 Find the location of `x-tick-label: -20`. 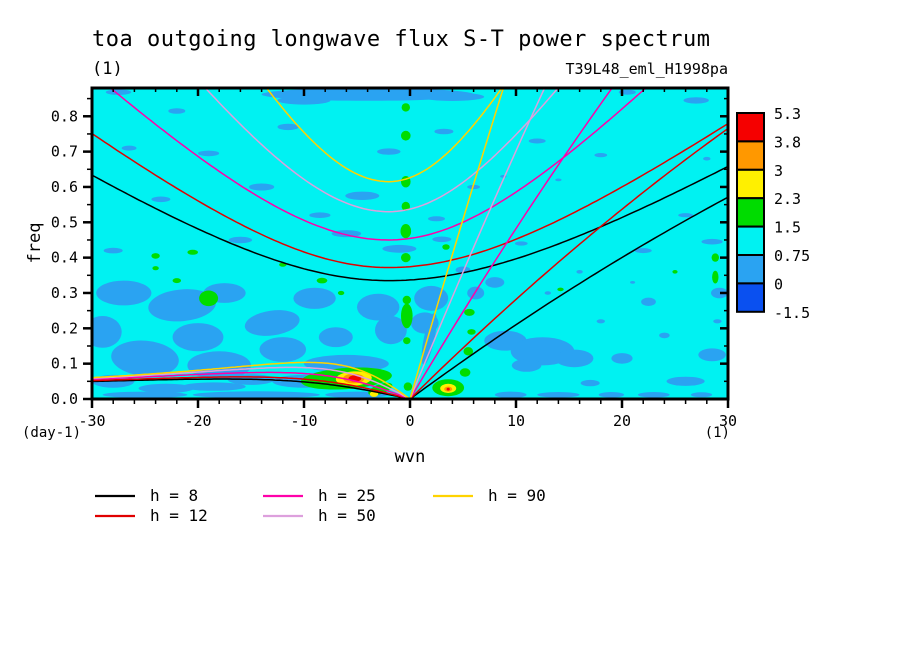

x-tick-label: -20 is located at coordinates (197, 421).